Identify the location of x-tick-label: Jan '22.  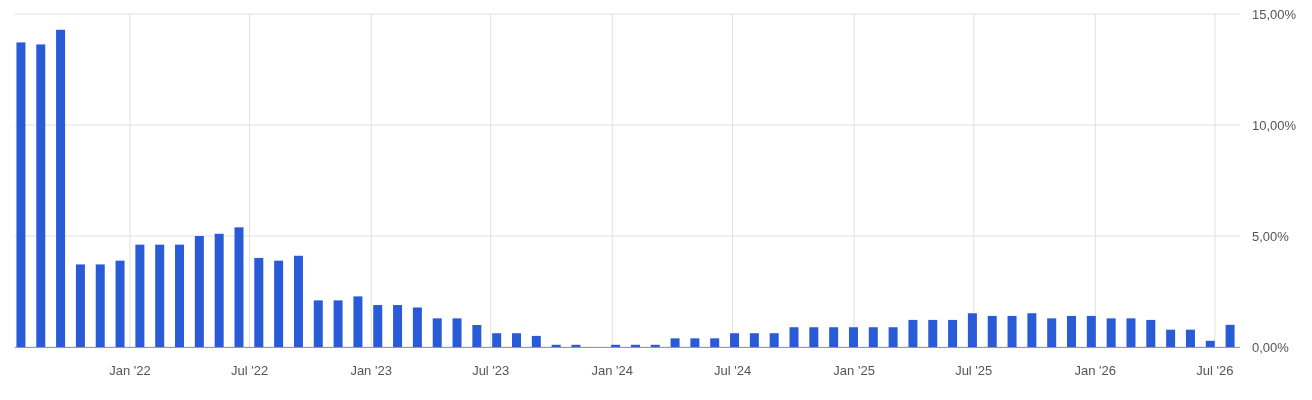
(130, 370).